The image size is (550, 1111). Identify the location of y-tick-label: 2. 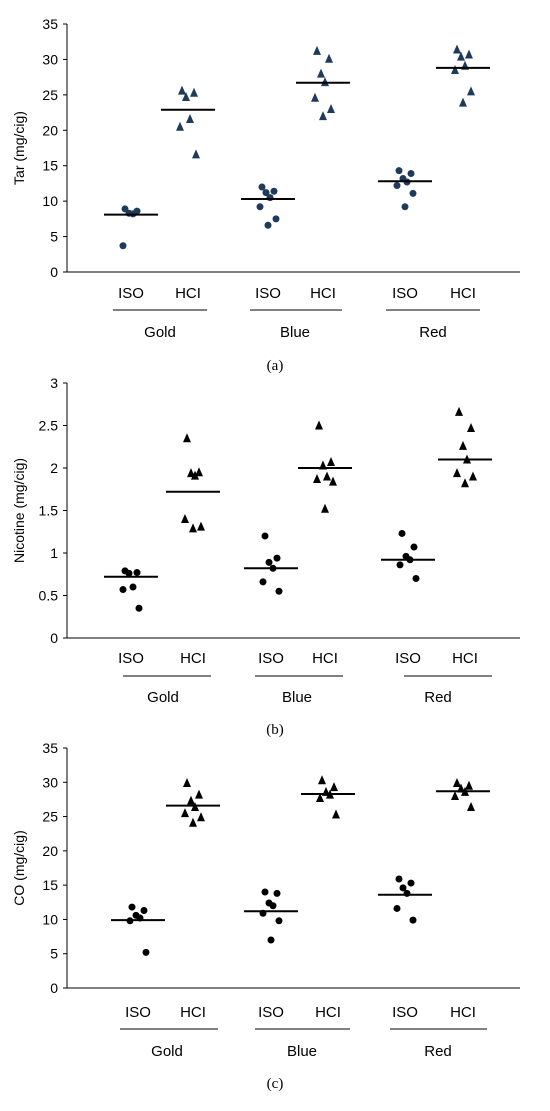
(54, 468).